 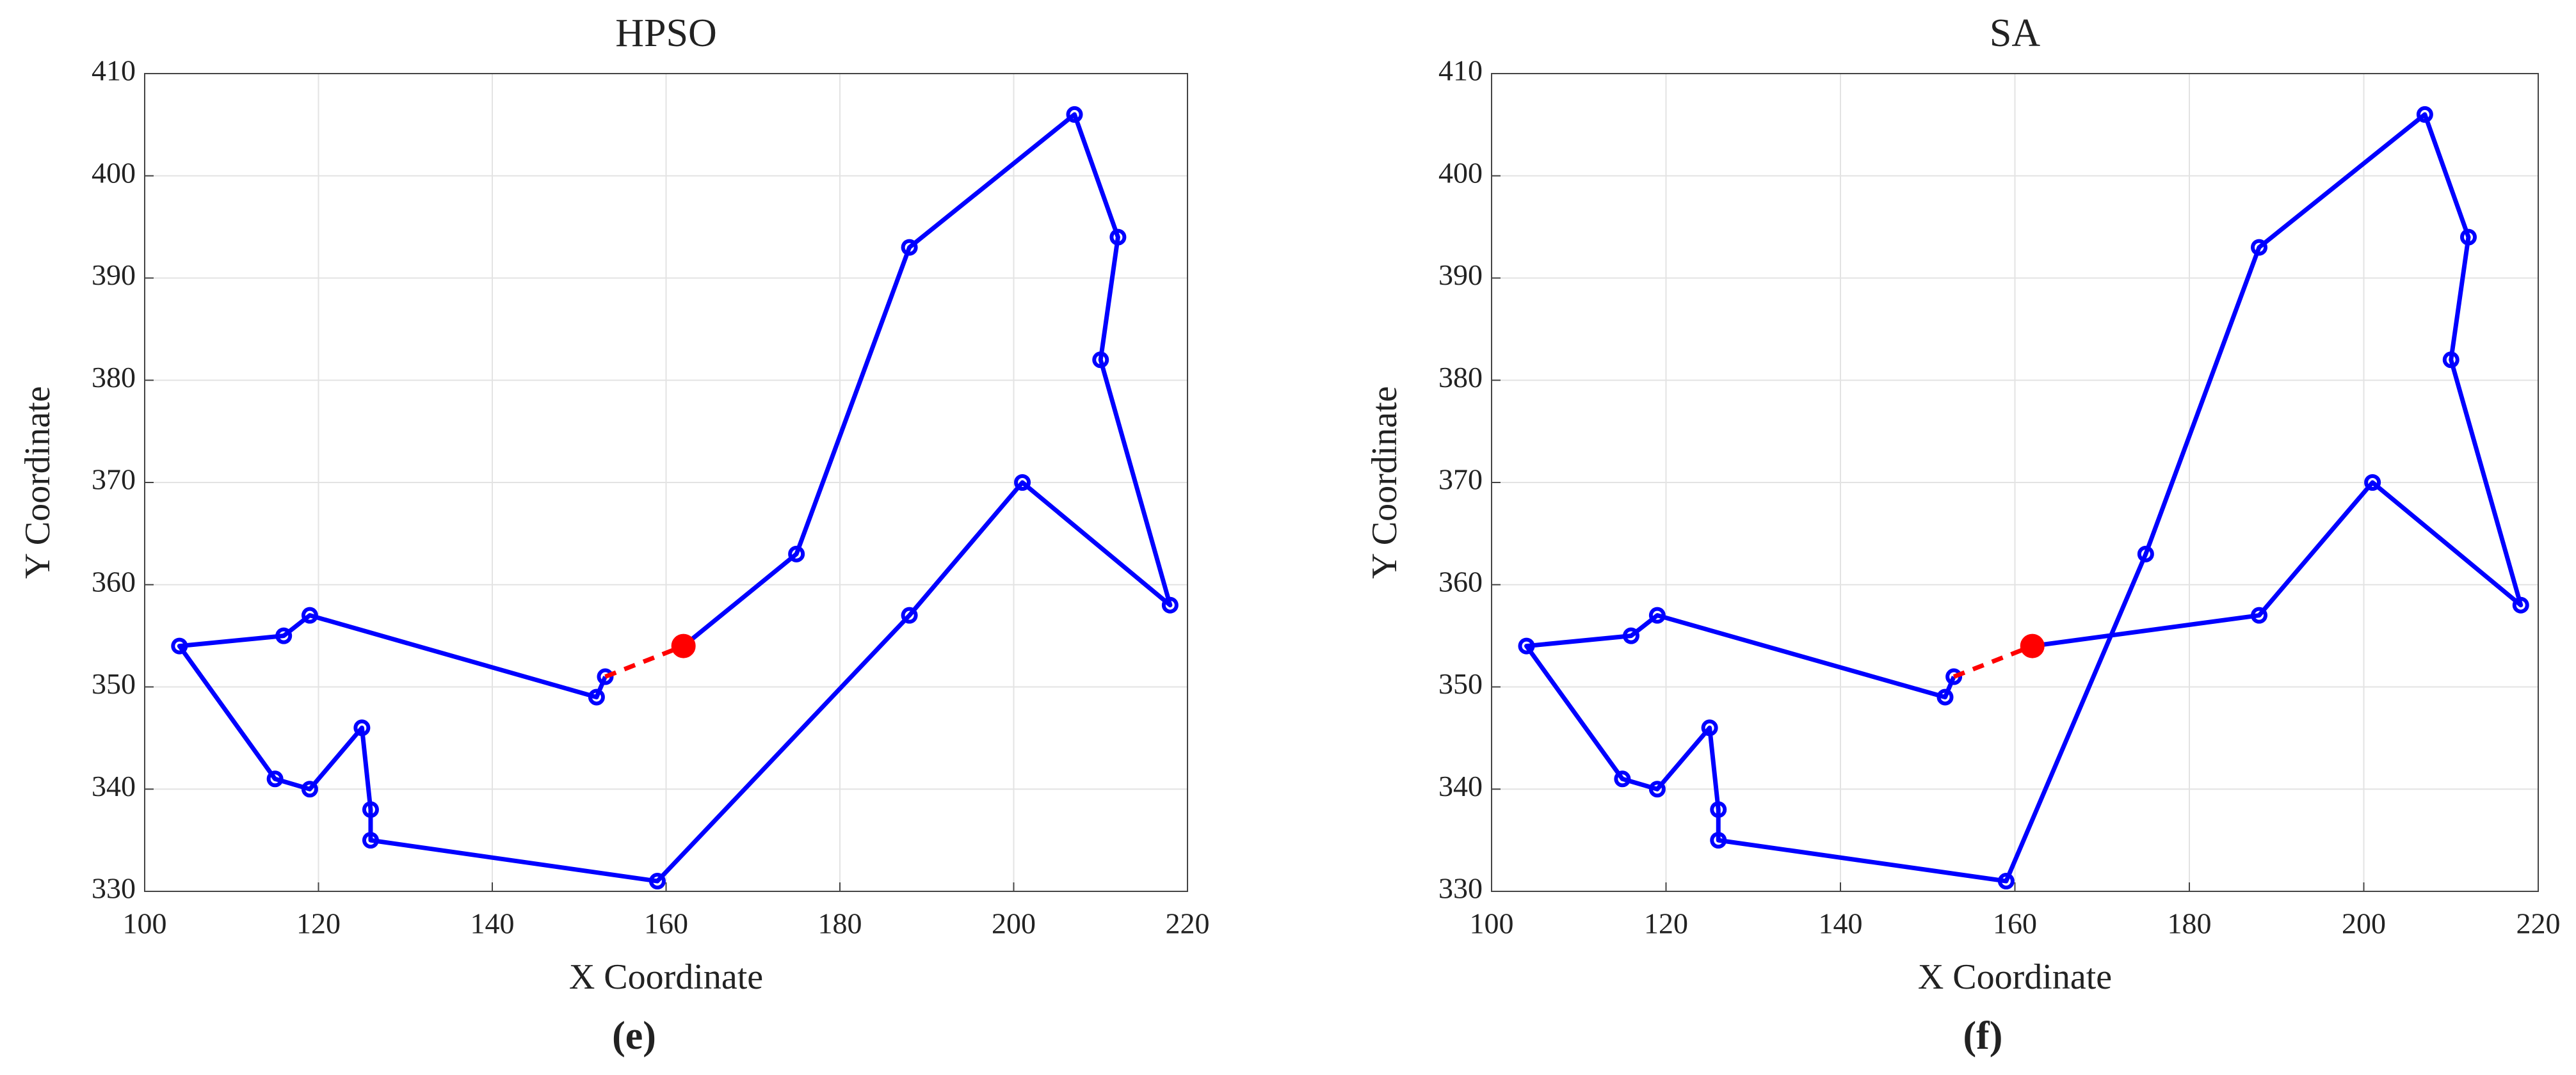 What do you see at coordinates (634, 1036) in the screenshot?
I see `panel-label: (e)` at bounding box center [634, 1036].